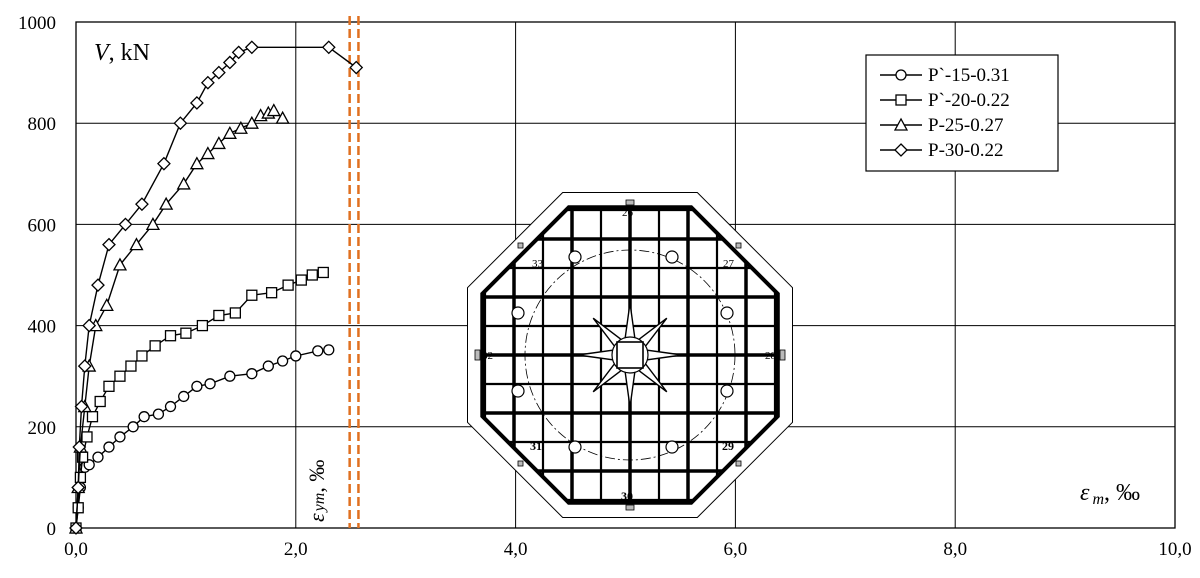 The width and height of the screenshot is (1200, 578). What do you see at coordinates (42, 327) in the screenshot?
I see `y-tick-label: 400` at bounding box center [42, 327].